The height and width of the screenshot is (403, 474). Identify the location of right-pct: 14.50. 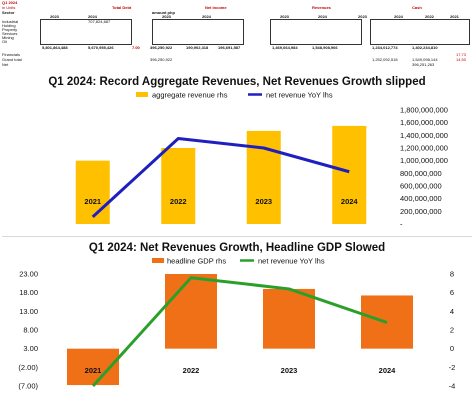
(461, 59).